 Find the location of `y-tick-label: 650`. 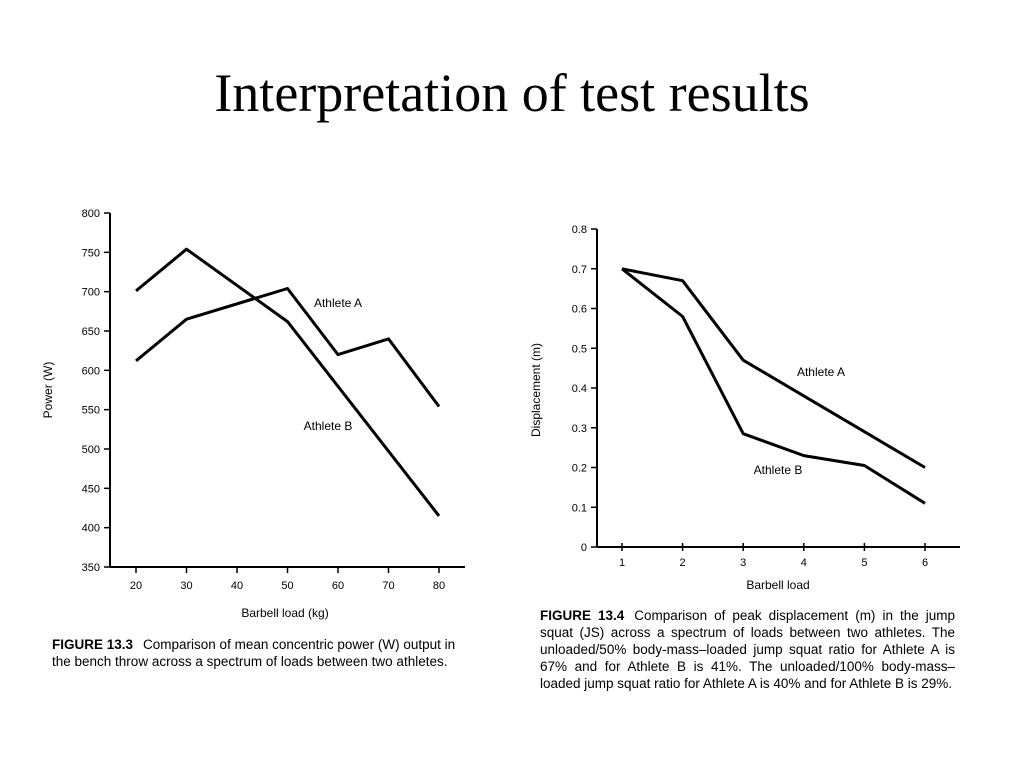

y-tick-label: 650 is located at coordinates (91, 332).